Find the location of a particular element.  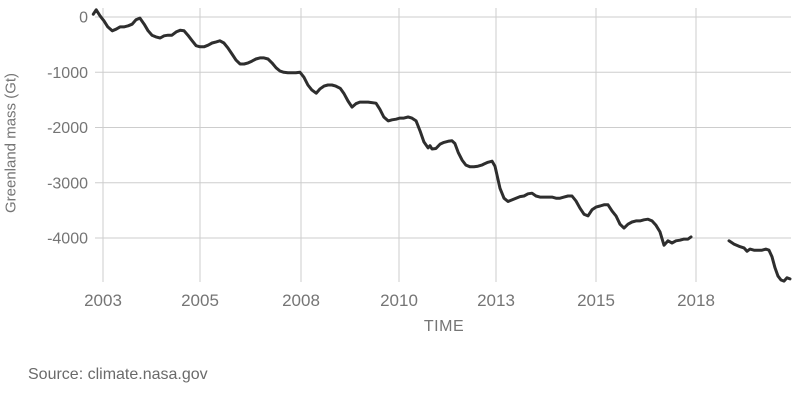

x-tick-label: 2015 is located at coordinates (596, 300).